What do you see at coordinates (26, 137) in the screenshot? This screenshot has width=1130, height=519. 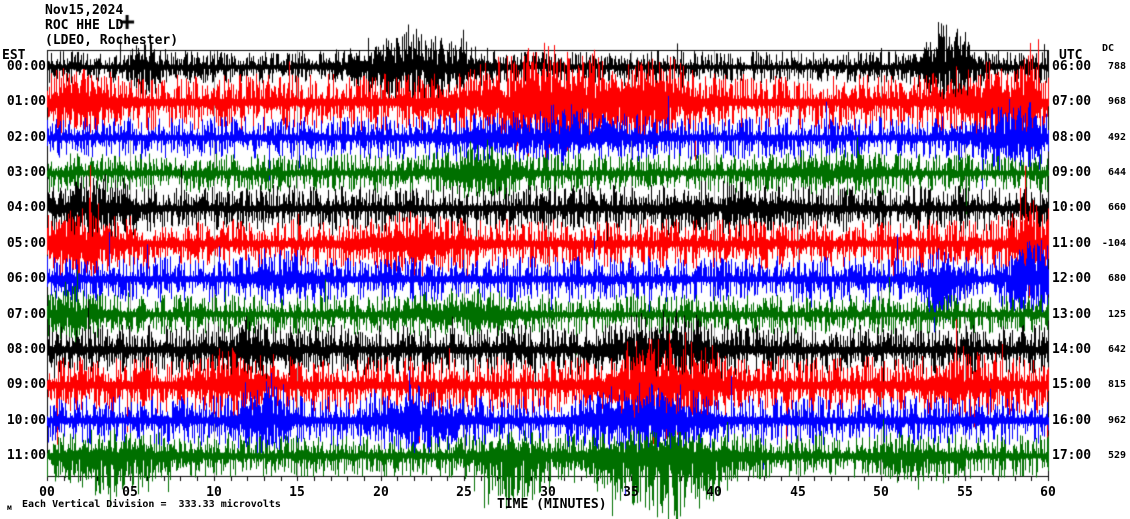 I see `est-time-label: 02:00` at bounding box center [26, 137].